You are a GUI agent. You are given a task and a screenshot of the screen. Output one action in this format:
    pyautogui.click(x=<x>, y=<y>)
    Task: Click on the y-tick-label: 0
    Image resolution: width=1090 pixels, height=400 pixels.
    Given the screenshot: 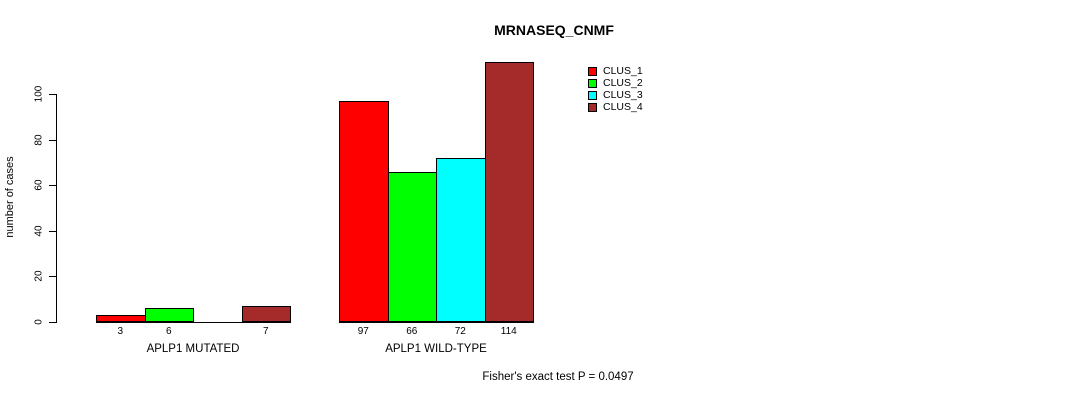 What is the action you would take?
    pyautogui.click(x=39, y=322)
    